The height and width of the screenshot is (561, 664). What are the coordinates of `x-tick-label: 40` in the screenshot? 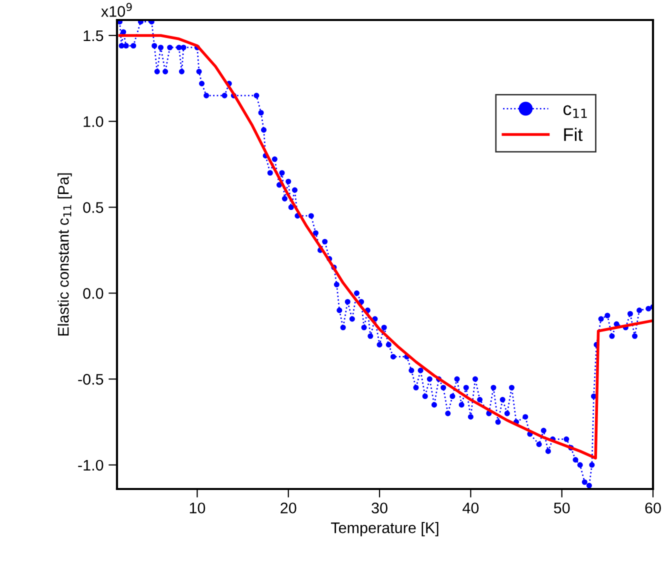 It's located at (470, 508).